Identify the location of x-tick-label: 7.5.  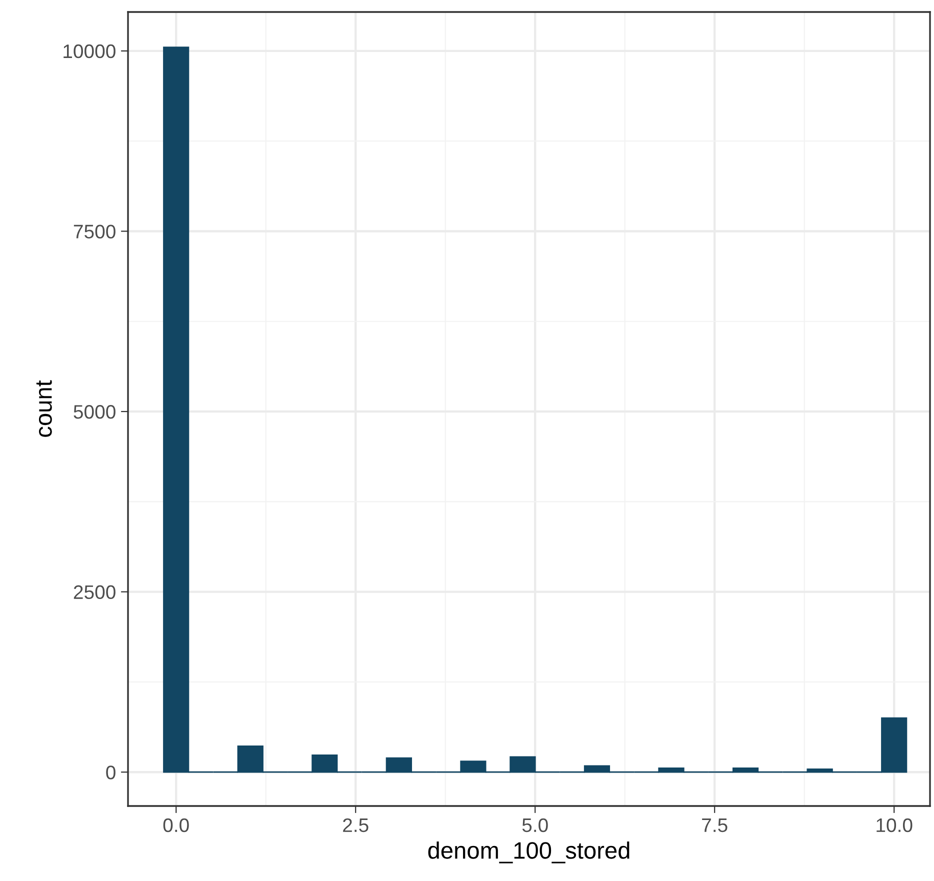
(715, 825).